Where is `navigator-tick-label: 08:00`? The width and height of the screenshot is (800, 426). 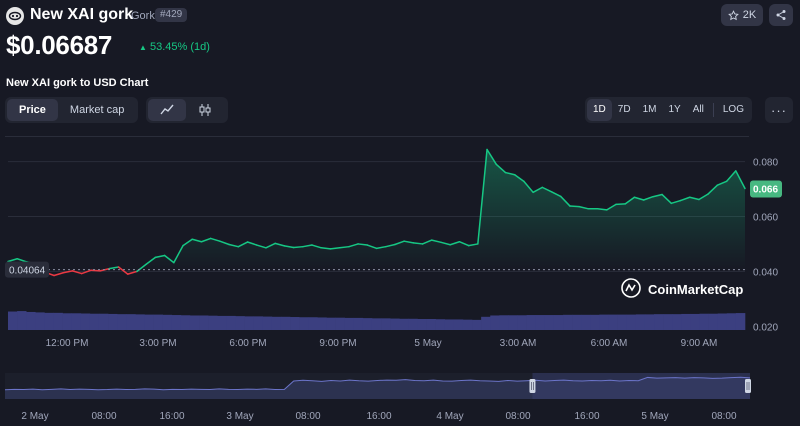
navigator-tick-label: 08:00 is located at coordinates (723, 416).